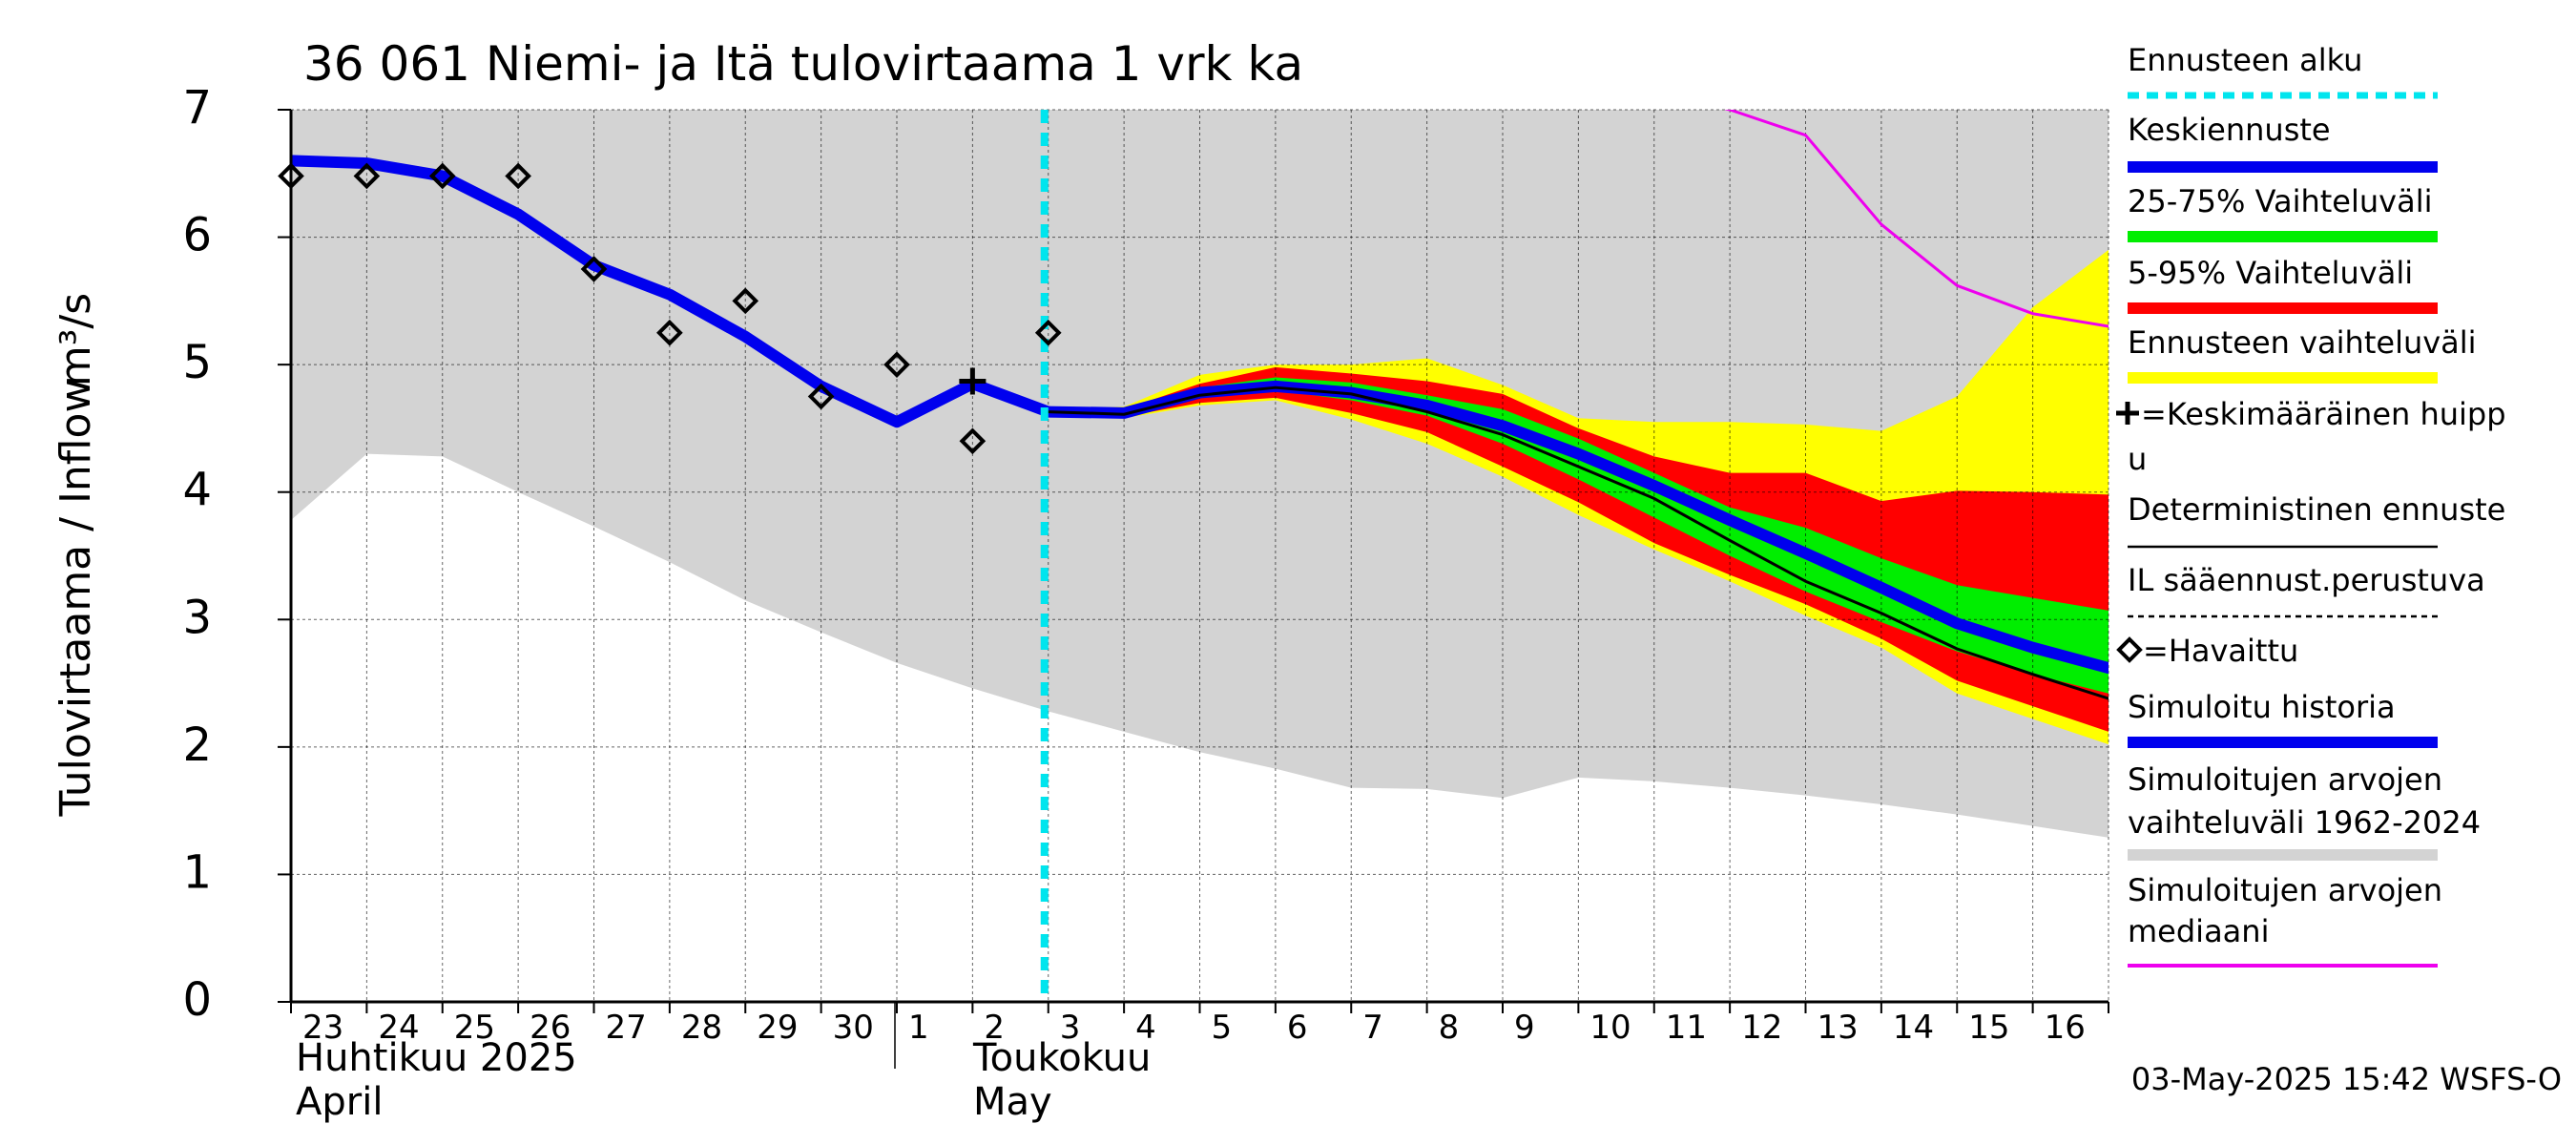 Image resolution: width=2576 pixels, height=1145 pixels. Describe the element at coordinates (2323, 414) in the screenshot. I see `legend-label: =Keskimääräinen huipp` at that location.